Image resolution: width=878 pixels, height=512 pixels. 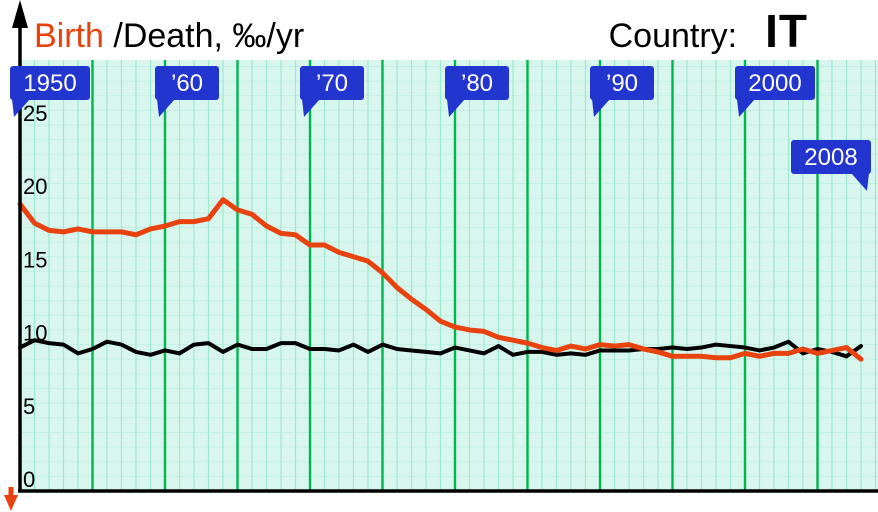 What do you see at coordinates (29, 406) in the screenshot?
I see `y-tick-label: 5` at bounding box center [29, 406].